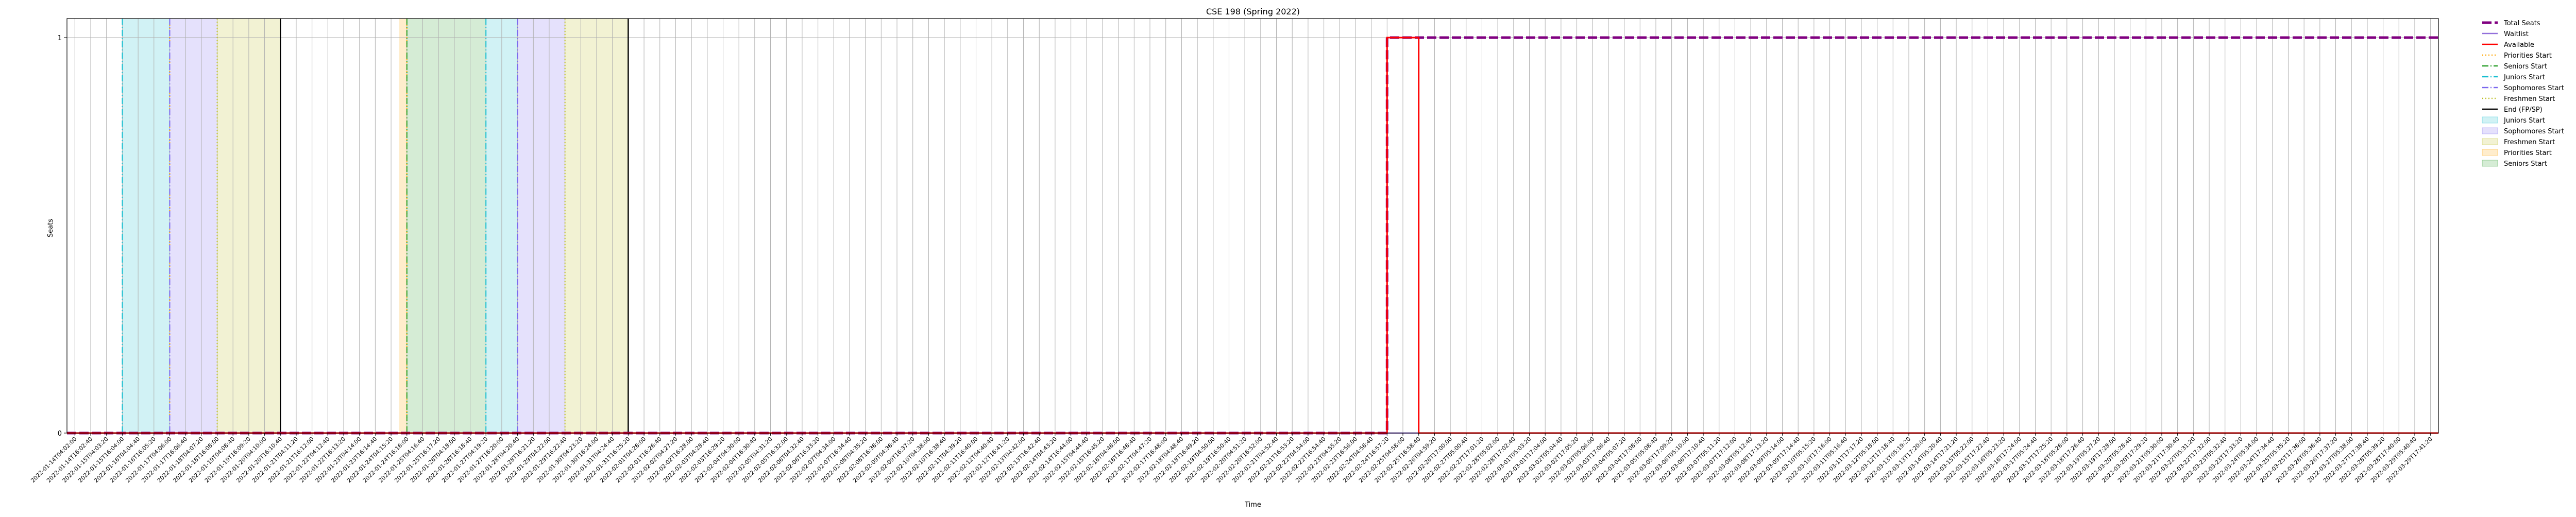 The height and width of the screenshot is (517, 2576). I want to click on y-tick-label: 1, so click(60, 38).